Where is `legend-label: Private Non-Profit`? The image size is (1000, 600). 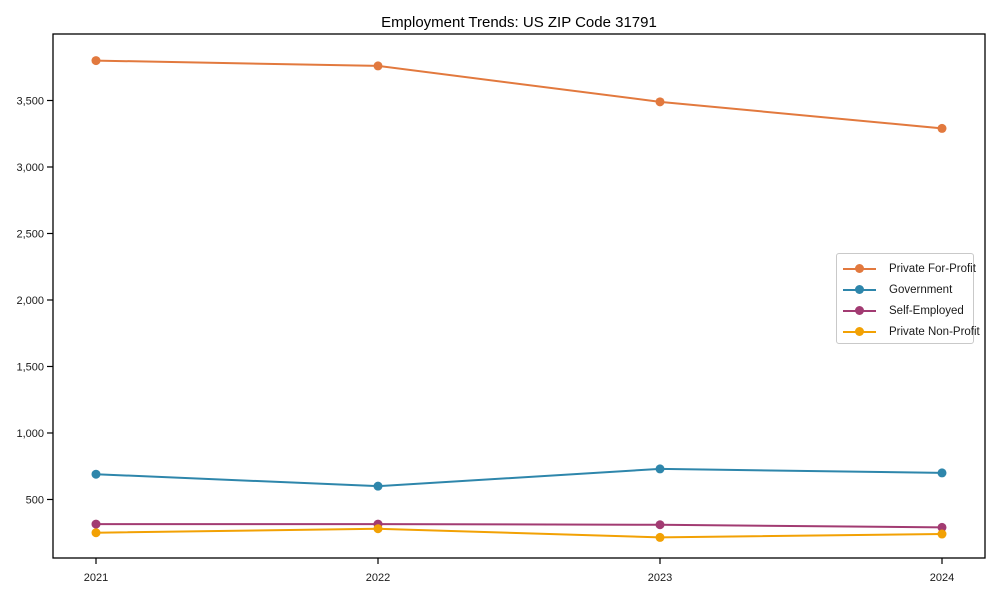
legend-label: Private Non-Profit is located at coordinates (934, 331).